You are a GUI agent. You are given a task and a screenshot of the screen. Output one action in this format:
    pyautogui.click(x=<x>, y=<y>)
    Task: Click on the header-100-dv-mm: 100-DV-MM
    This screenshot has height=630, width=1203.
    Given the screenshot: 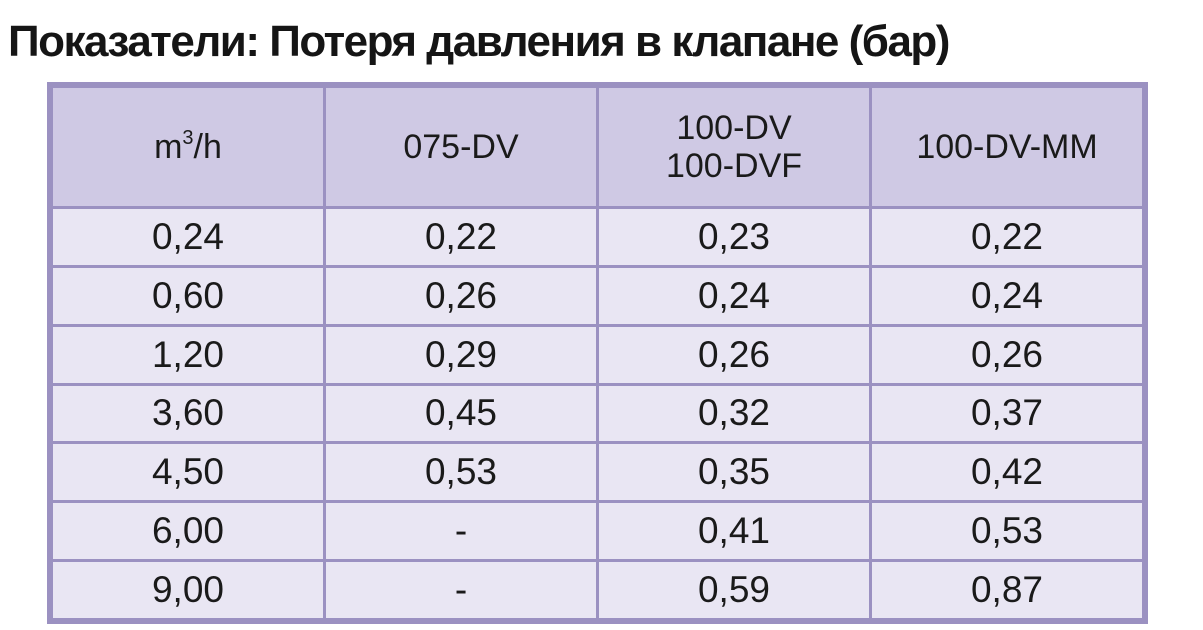 What is the action you would take?
    pyautogui.click(x=1007, y=147)
    